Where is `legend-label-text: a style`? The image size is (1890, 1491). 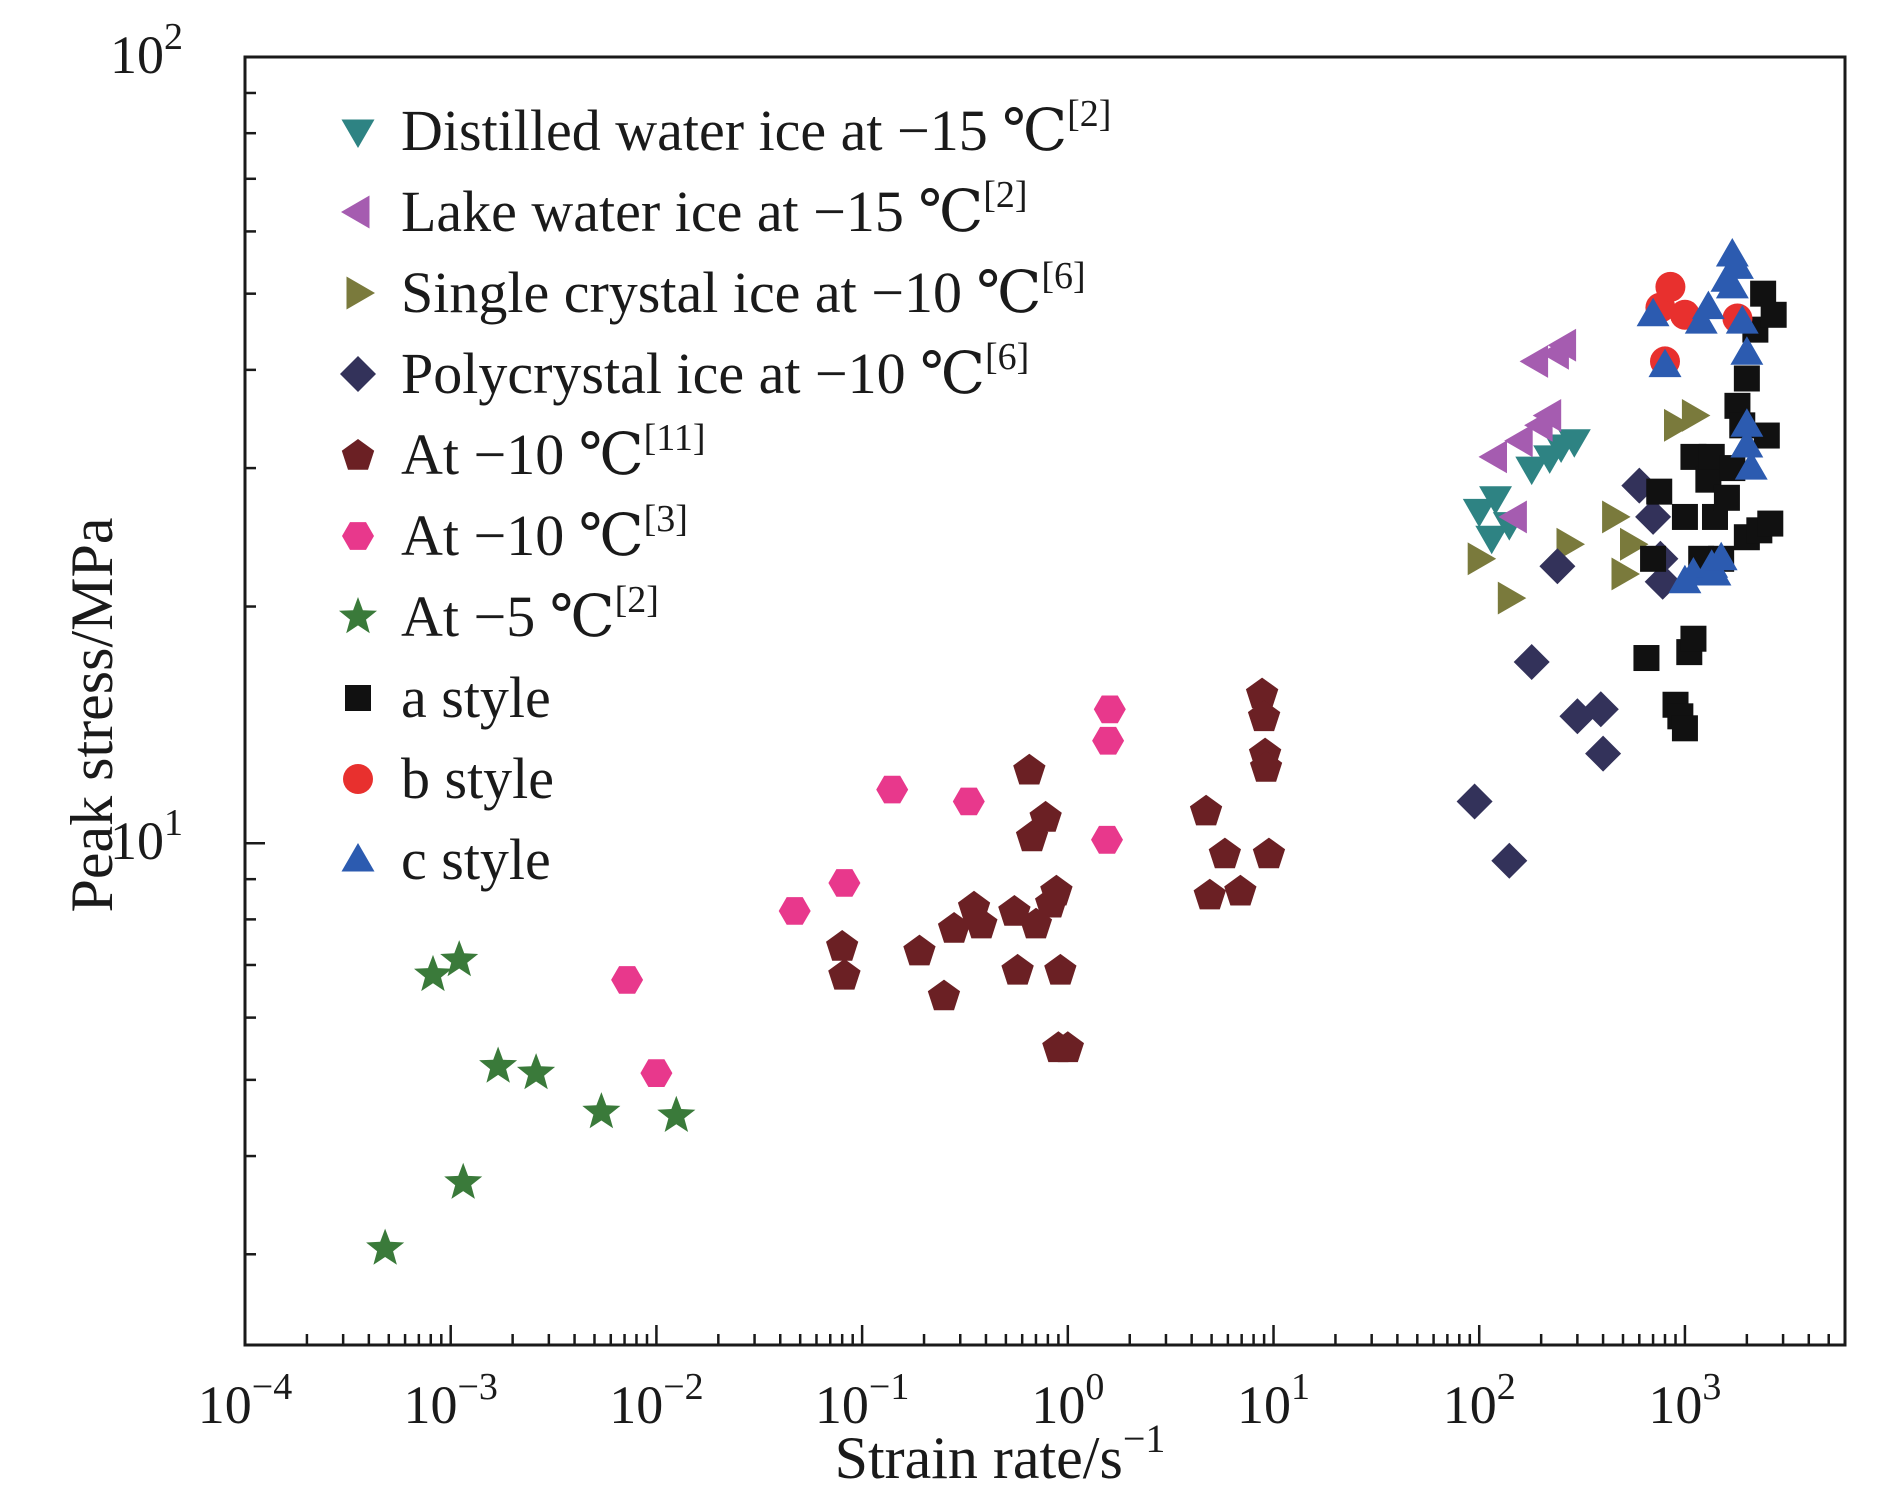 legend-label-text: a style is located at coordinates (476, 697).